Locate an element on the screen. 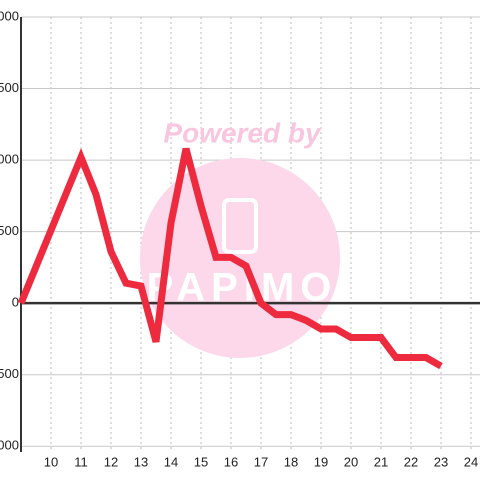 The width and height of the screenshot is (480, 480). x-tick-label: 10 is located at coordinates (51, 461).